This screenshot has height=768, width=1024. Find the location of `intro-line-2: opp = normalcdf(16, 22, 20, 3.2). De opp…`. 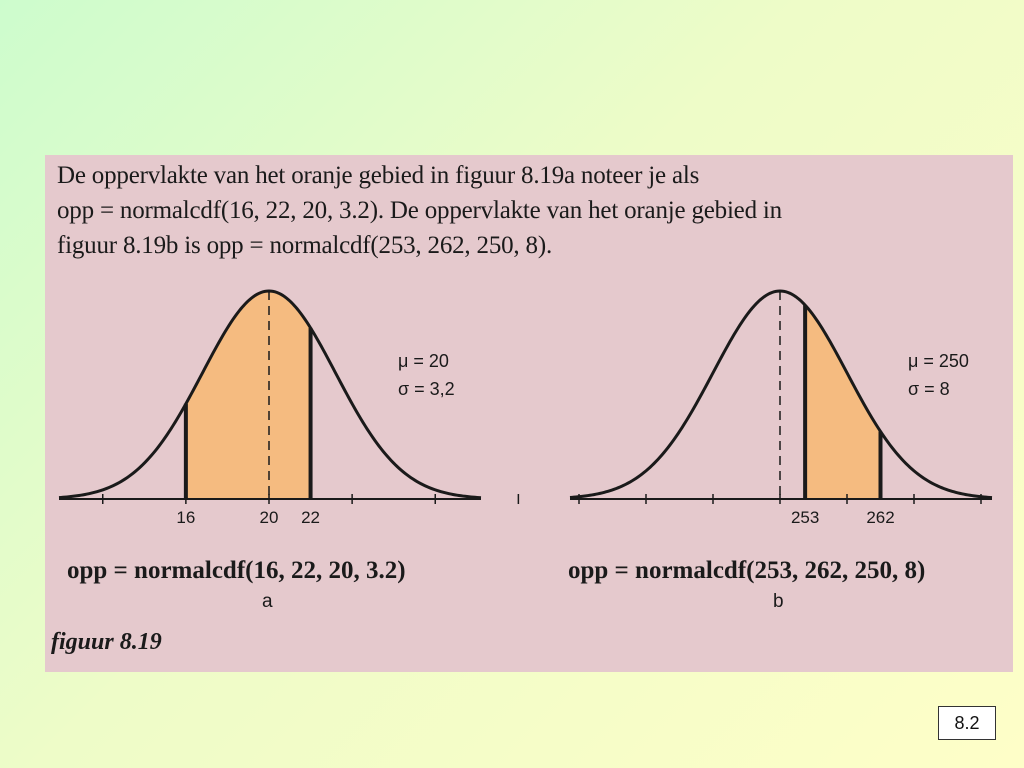

intro-line-2: opp = normalcdf(16, 22, 20, 3.2). De opp… is located at coordinates (419, 210).